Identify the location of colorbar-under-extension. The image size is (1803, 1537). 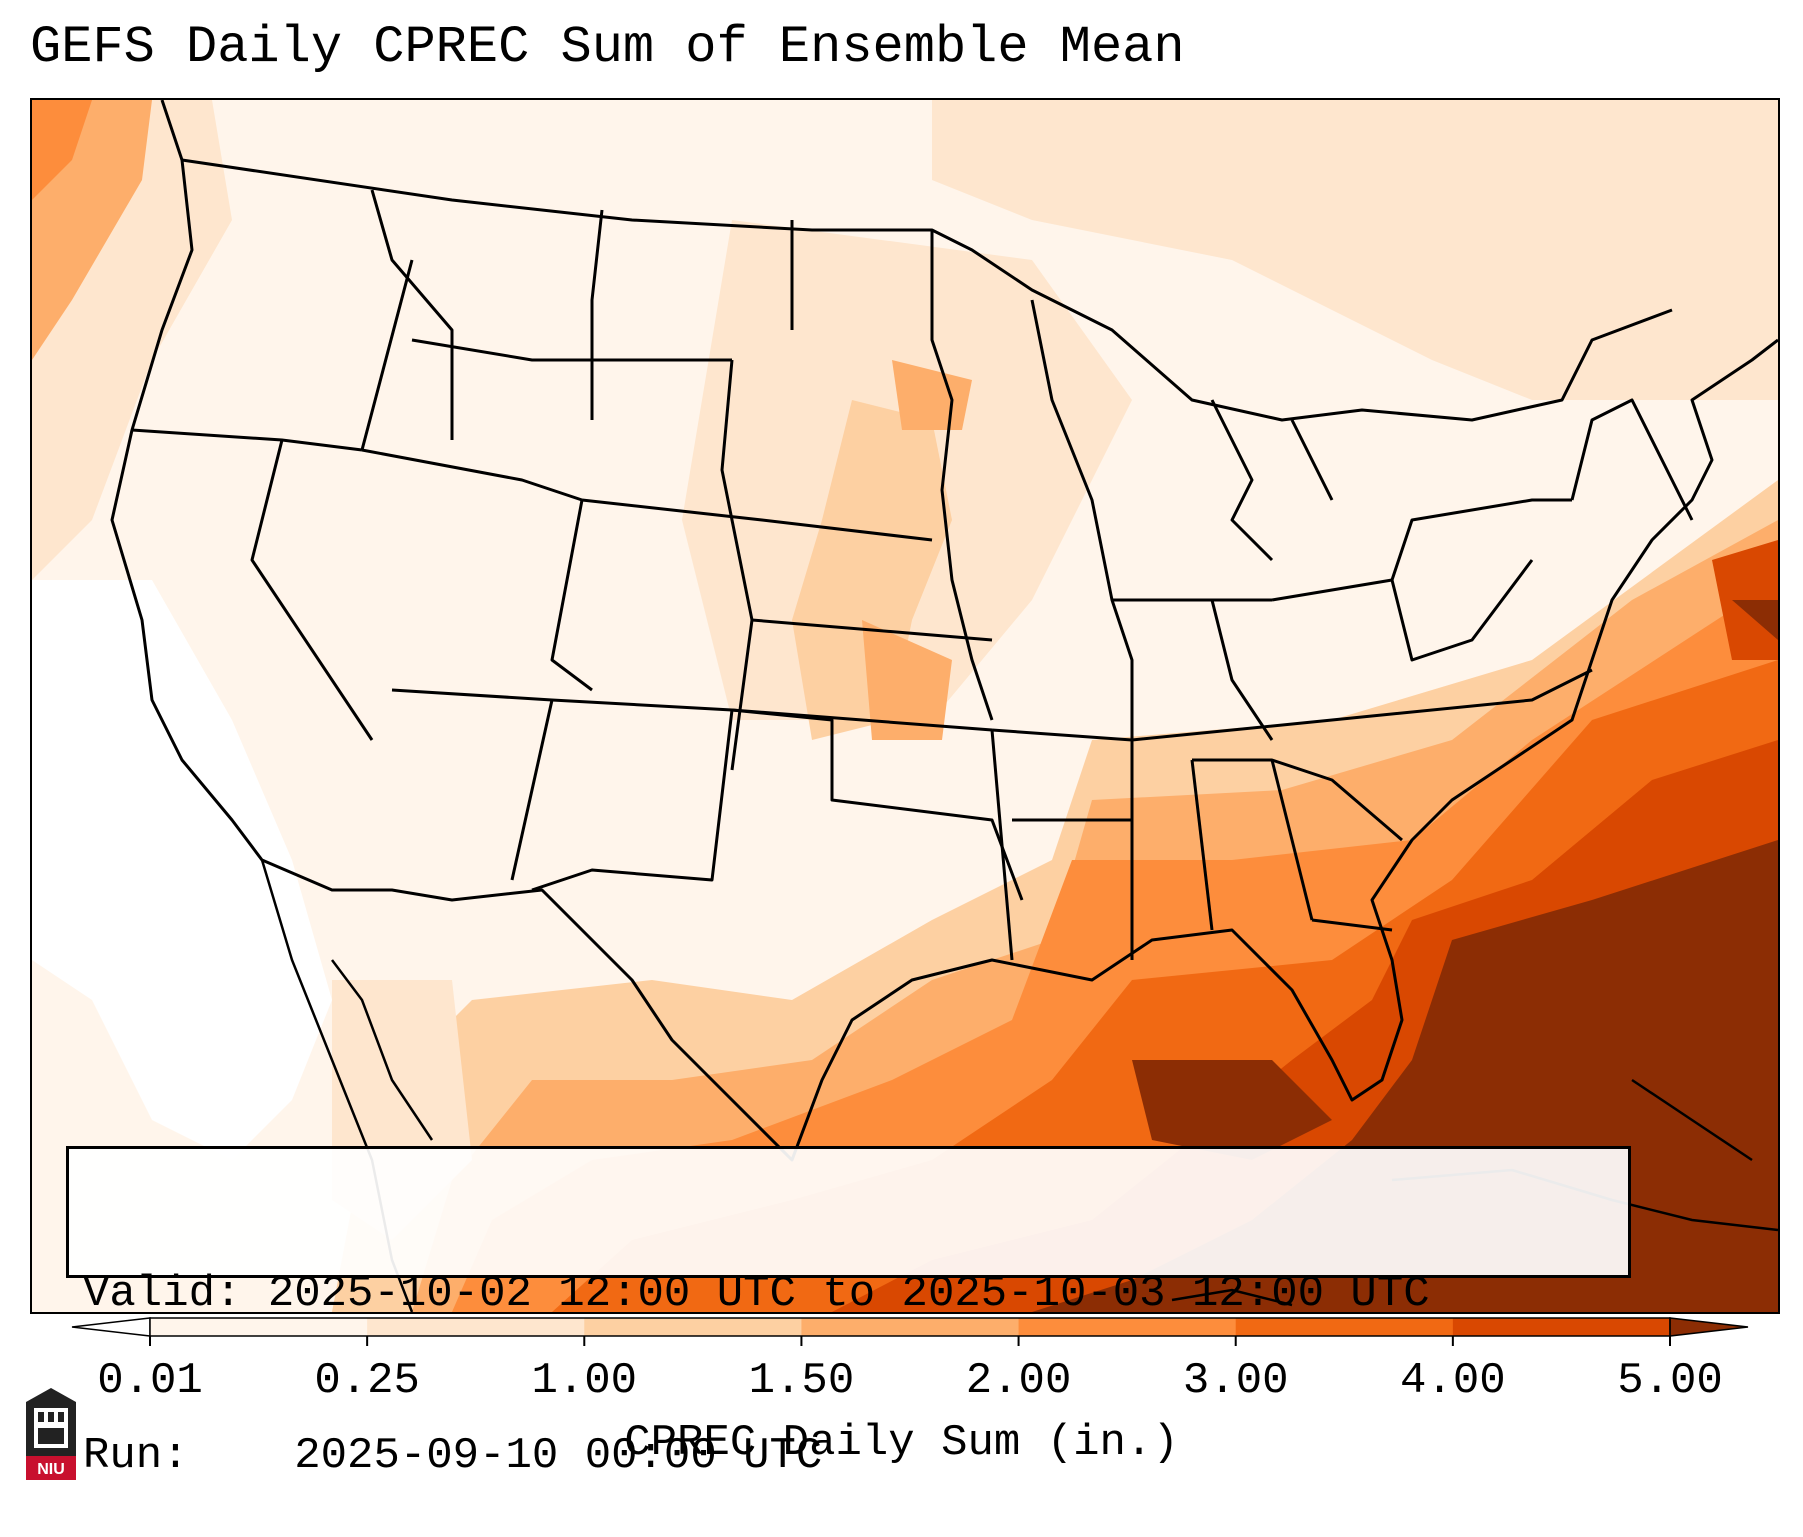
(111, 1327).